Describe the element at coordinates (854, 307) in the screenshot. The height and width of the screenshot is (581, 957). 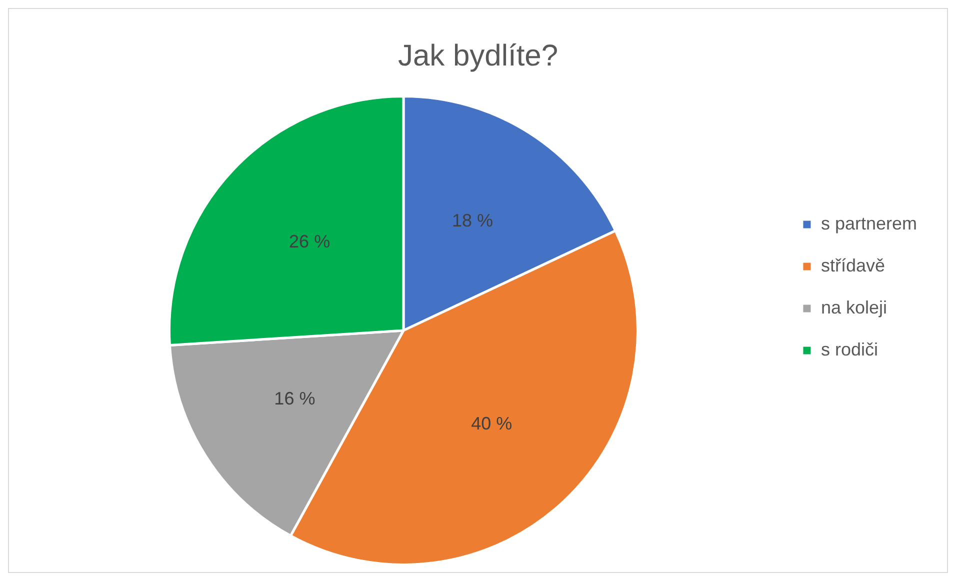
I see `legend-label: na koleji` at that location.